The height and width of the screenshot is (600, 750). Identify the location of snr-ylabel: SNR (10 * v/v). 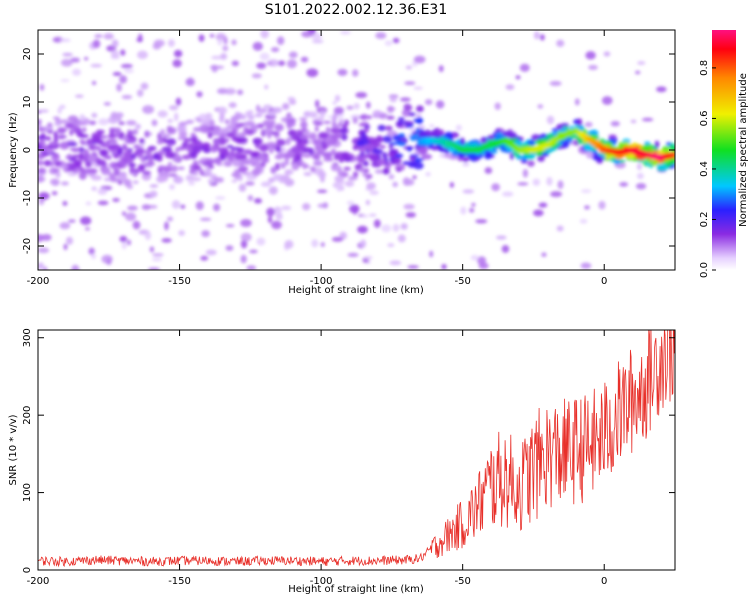
(13, 449).